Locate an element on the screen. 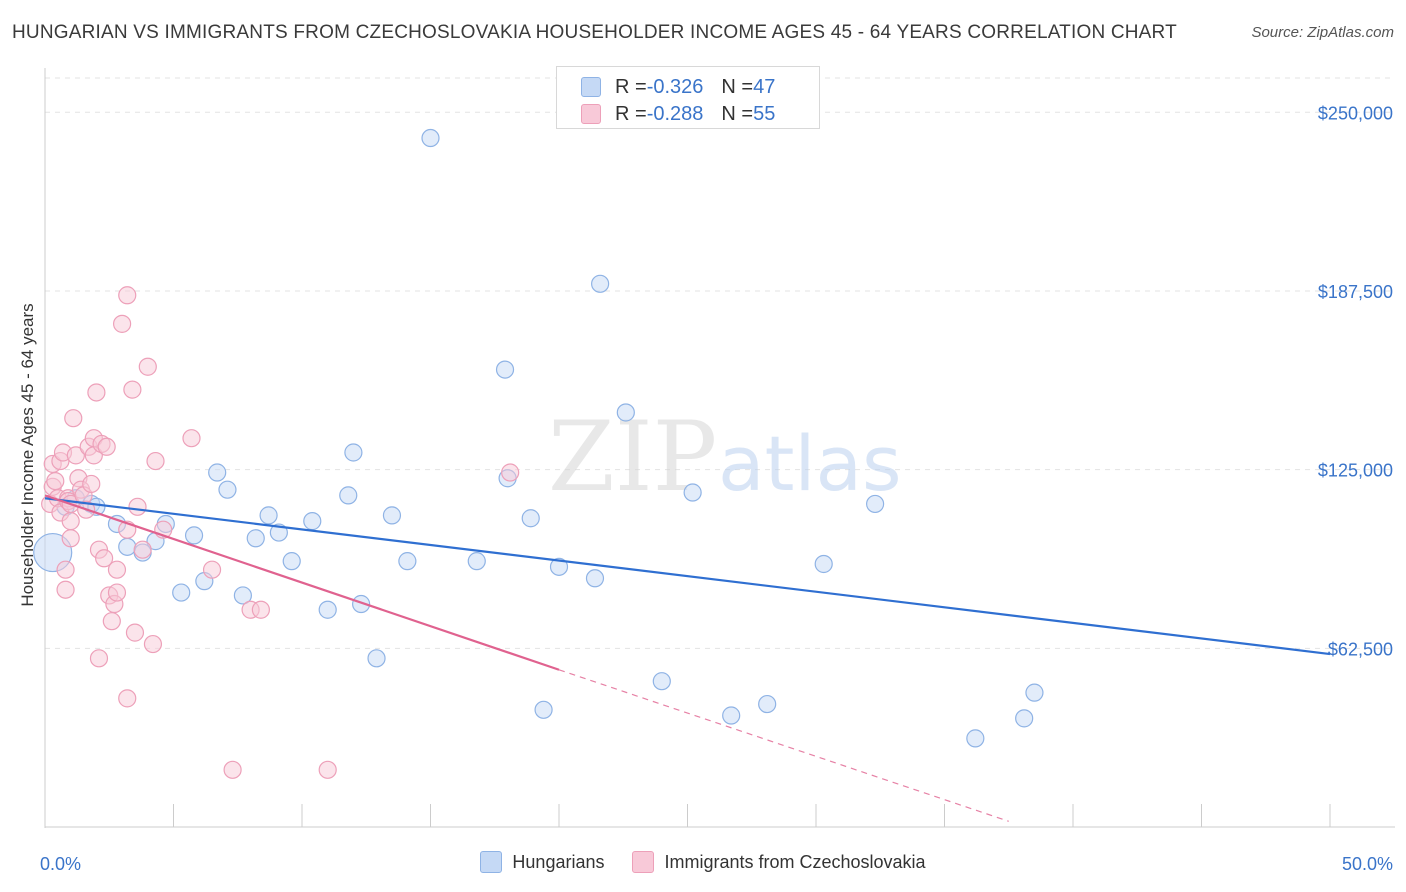 Image resolution: width=1406 pixels, height=892 pixels. legend-label: Hungarians is located at coordinates (558, 861).